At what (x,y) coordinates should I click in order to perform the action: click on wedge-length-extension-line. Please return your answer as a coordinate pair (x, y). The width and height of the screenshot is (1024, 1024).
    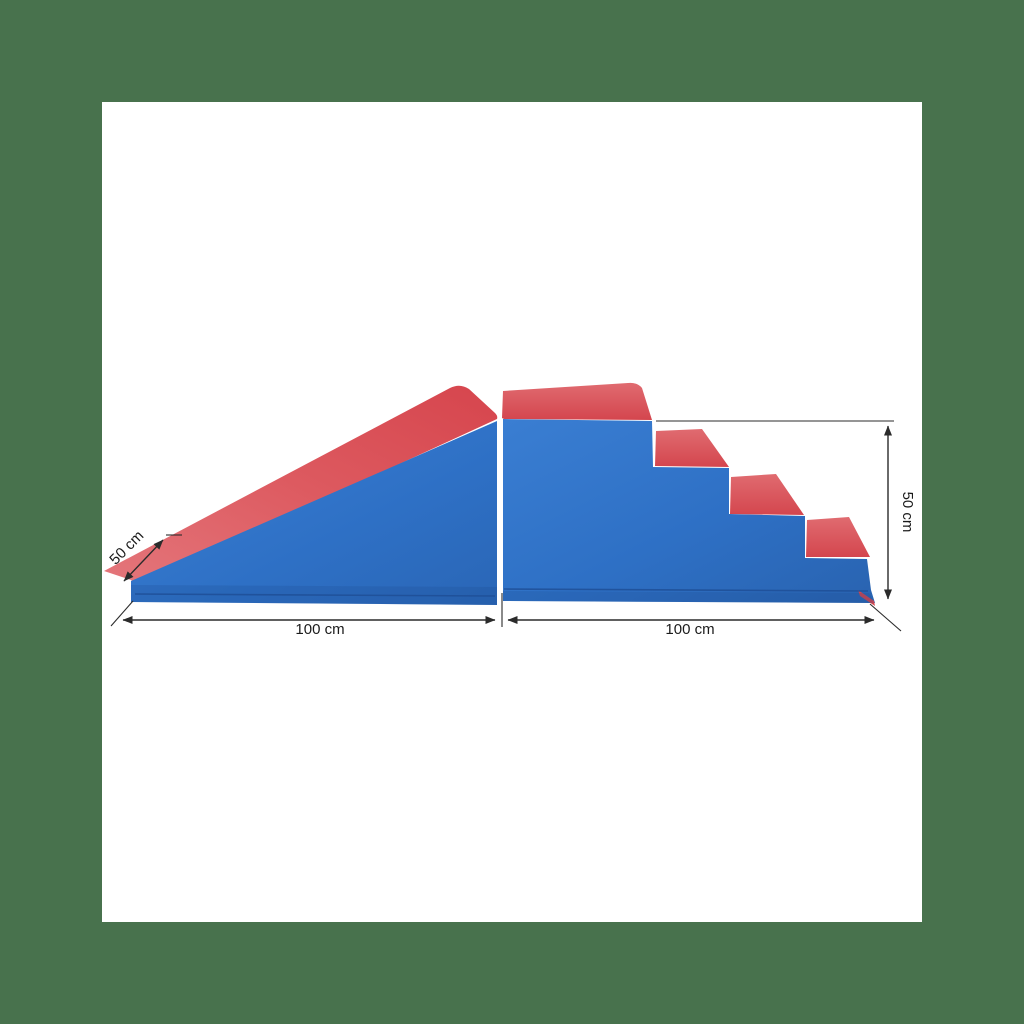
    Looking at the image, I should click on (122, 613).